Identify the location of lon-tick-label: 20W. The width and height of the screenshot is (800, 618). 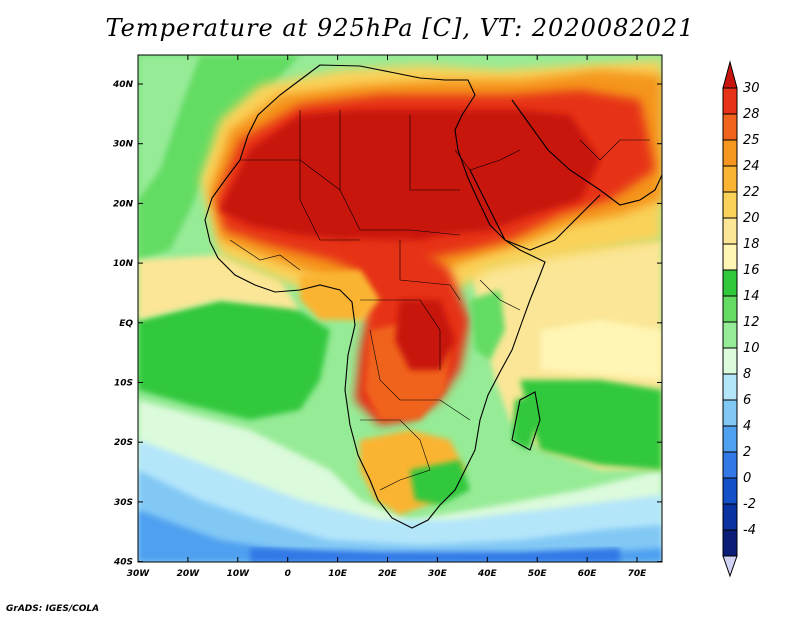
(189, 574).